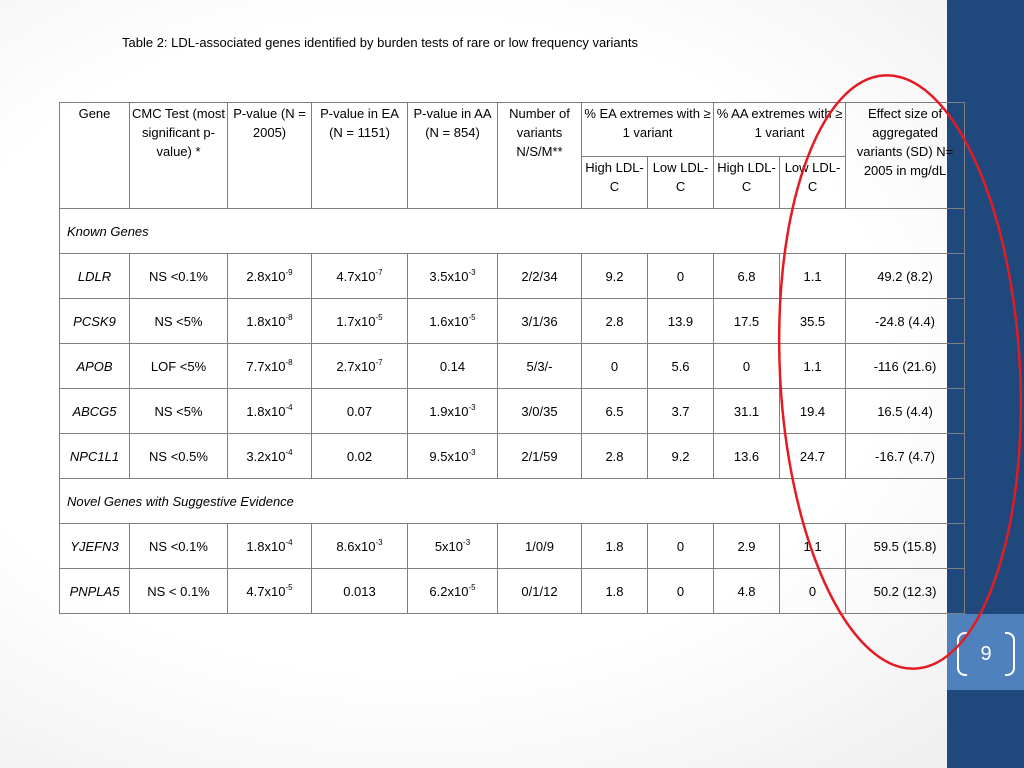  I want to click on p-value-aa-cell: 9.5x10⁻³, so click(452, 456).